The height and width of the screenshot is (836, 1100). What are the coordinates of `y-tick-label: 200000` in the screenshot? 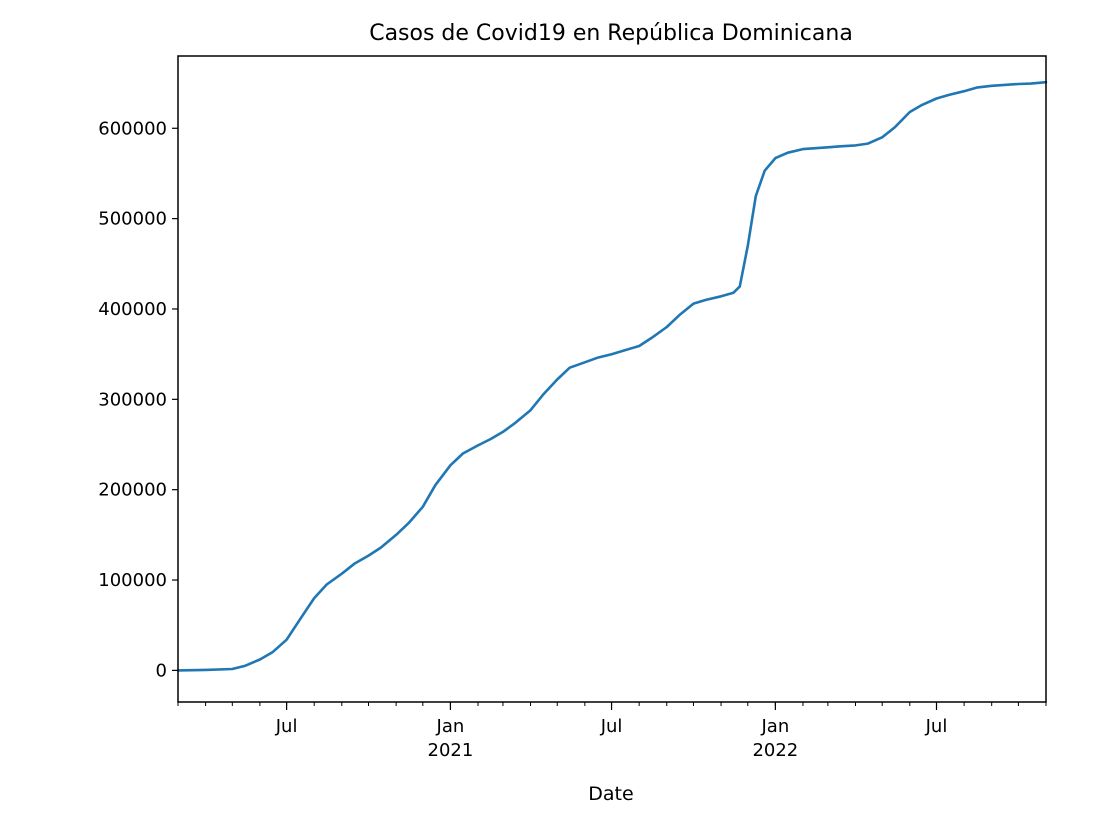 It's located at (132, 490).